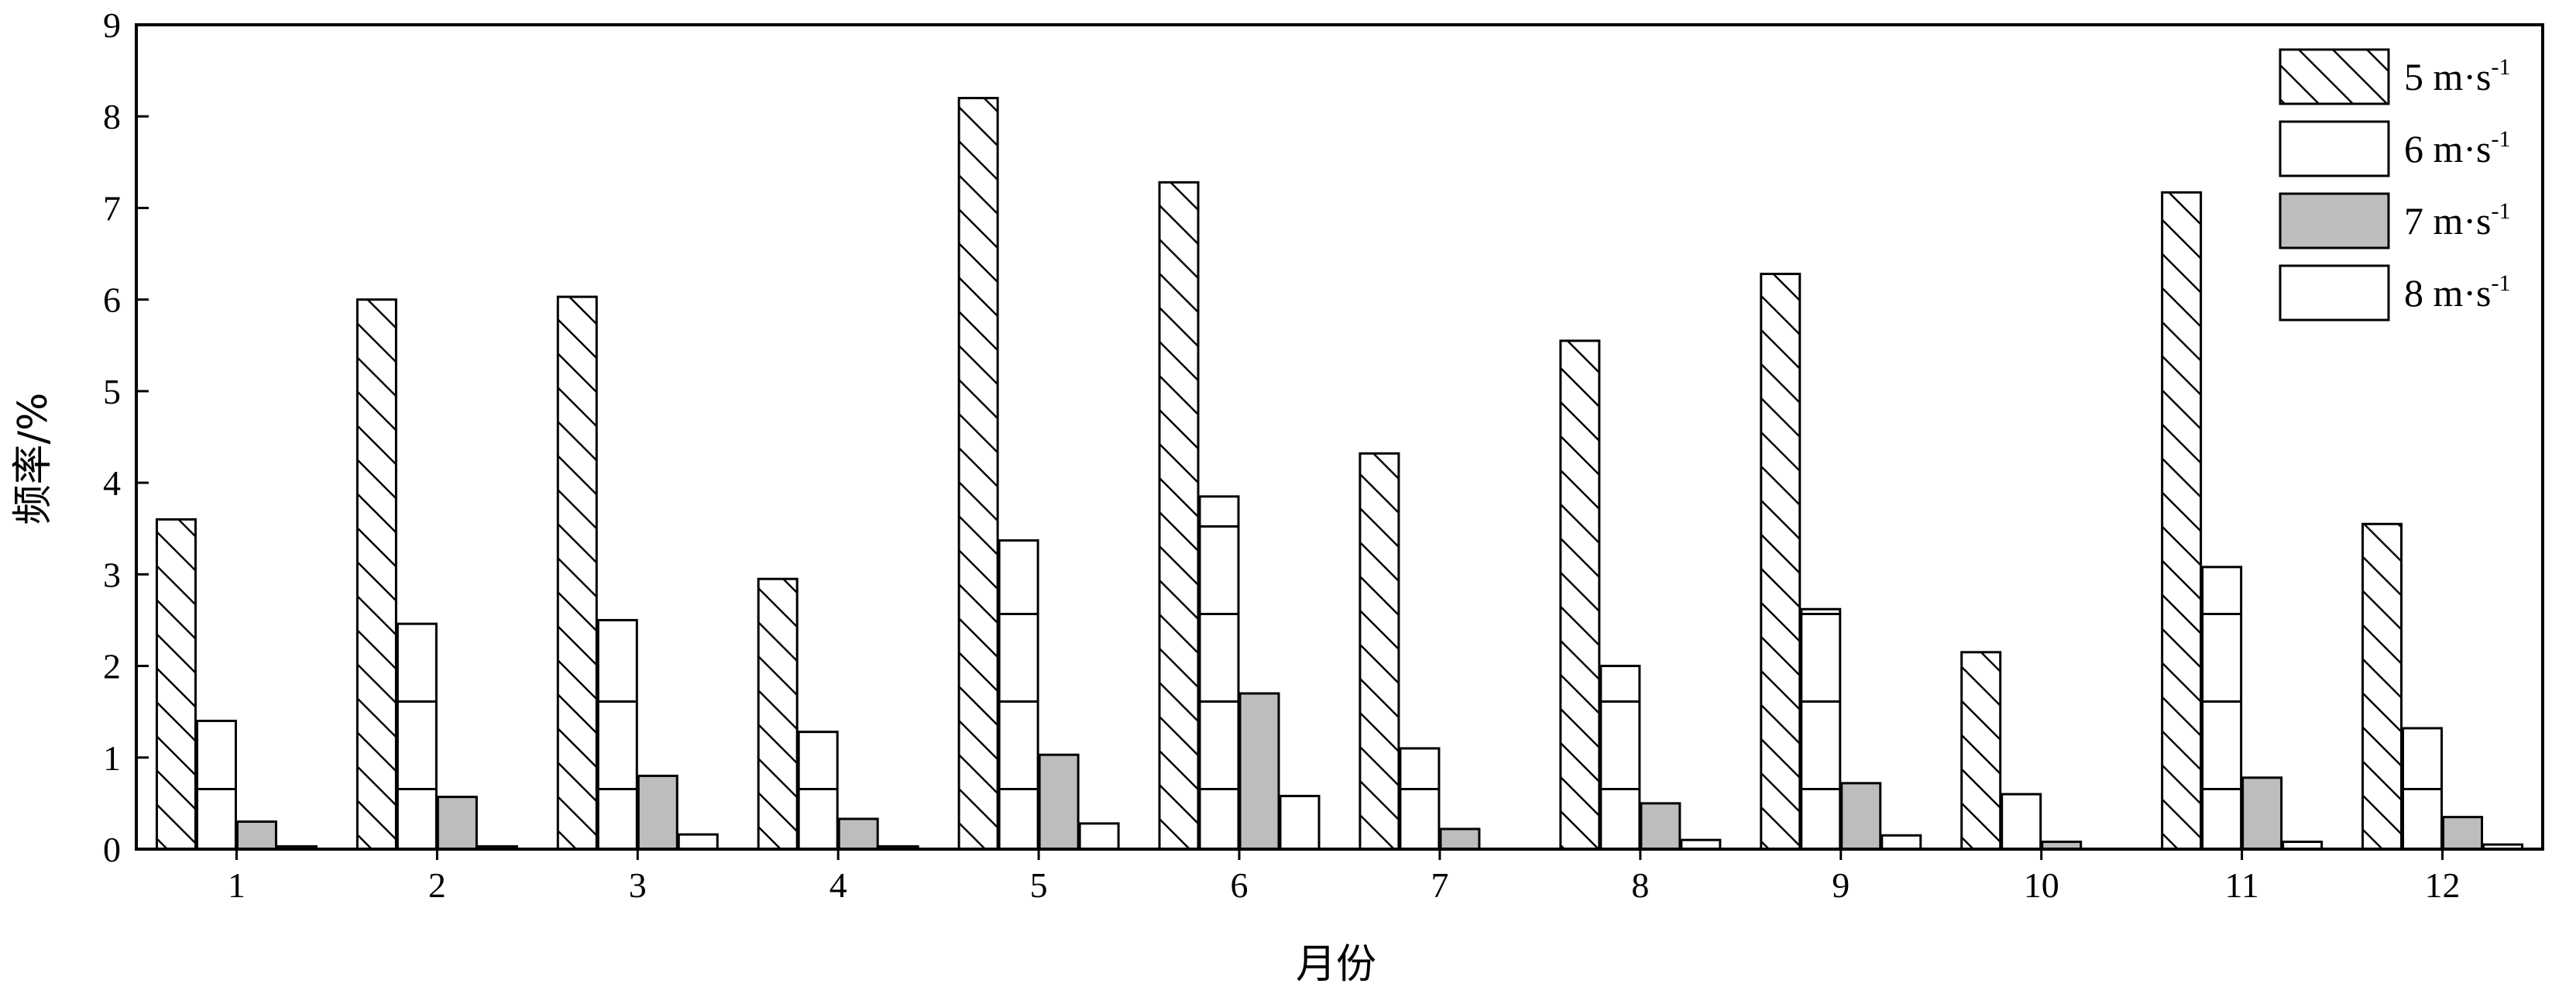  What do you see at coordinates (2395, 185) in the screenshot?
I see `legend: 5 m·s-16 m·s-17 m·s-18 m·s-1` at bounding box center [2395, 185].